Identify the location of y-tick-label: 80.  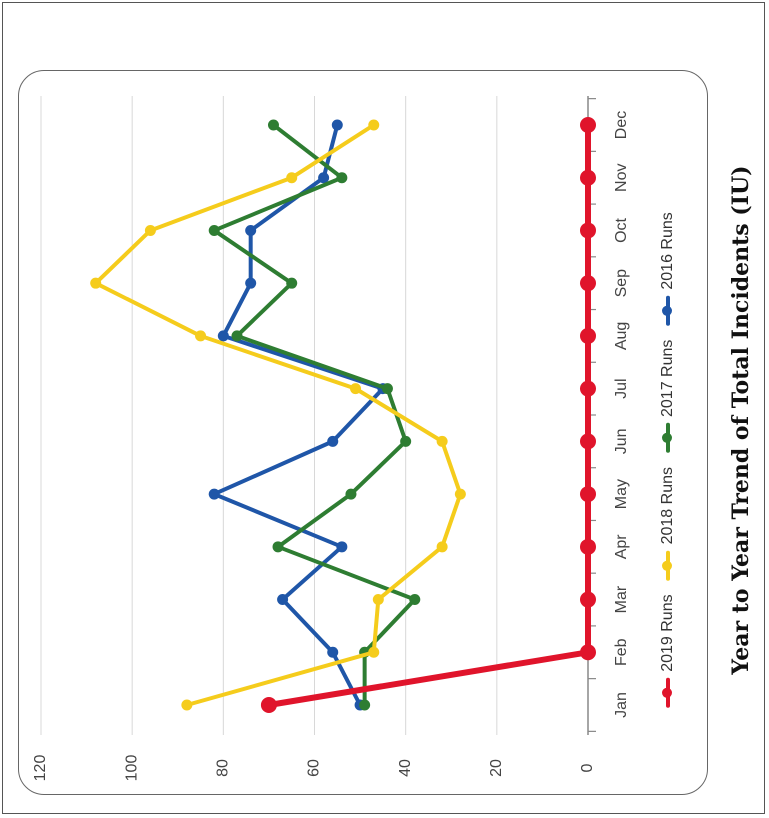
(223, 768).